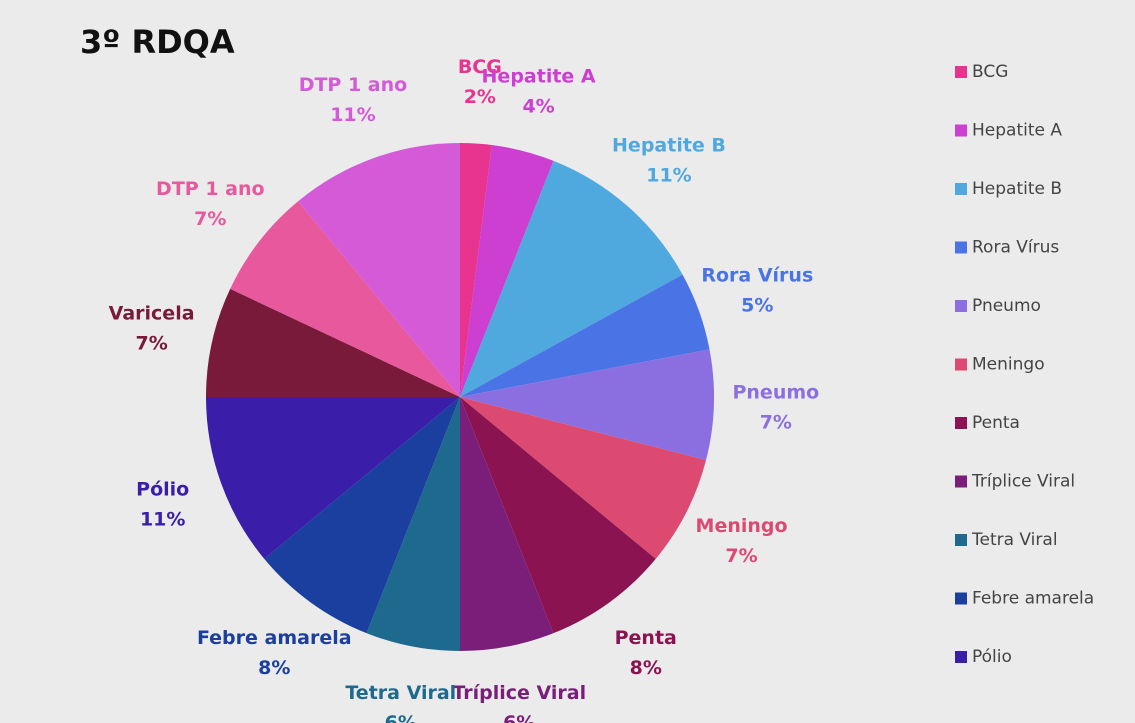  Describe the element at coordinates (646, 638) in the screenshot. I see `slice-label: Penta` at that location.